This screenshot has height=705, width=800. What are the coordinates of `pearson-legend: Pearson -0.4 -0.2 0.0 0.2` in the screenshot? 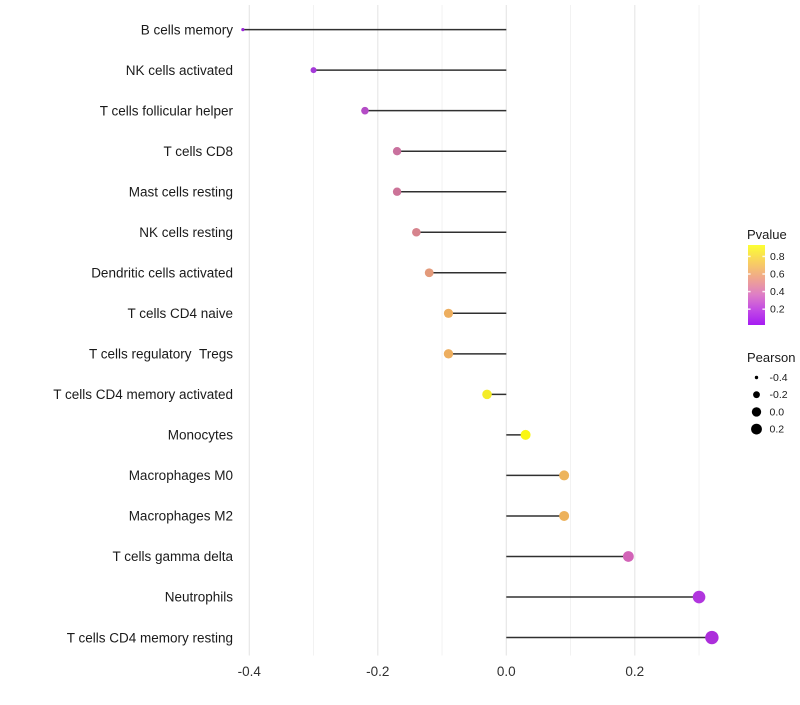 It's located at (771, 393).